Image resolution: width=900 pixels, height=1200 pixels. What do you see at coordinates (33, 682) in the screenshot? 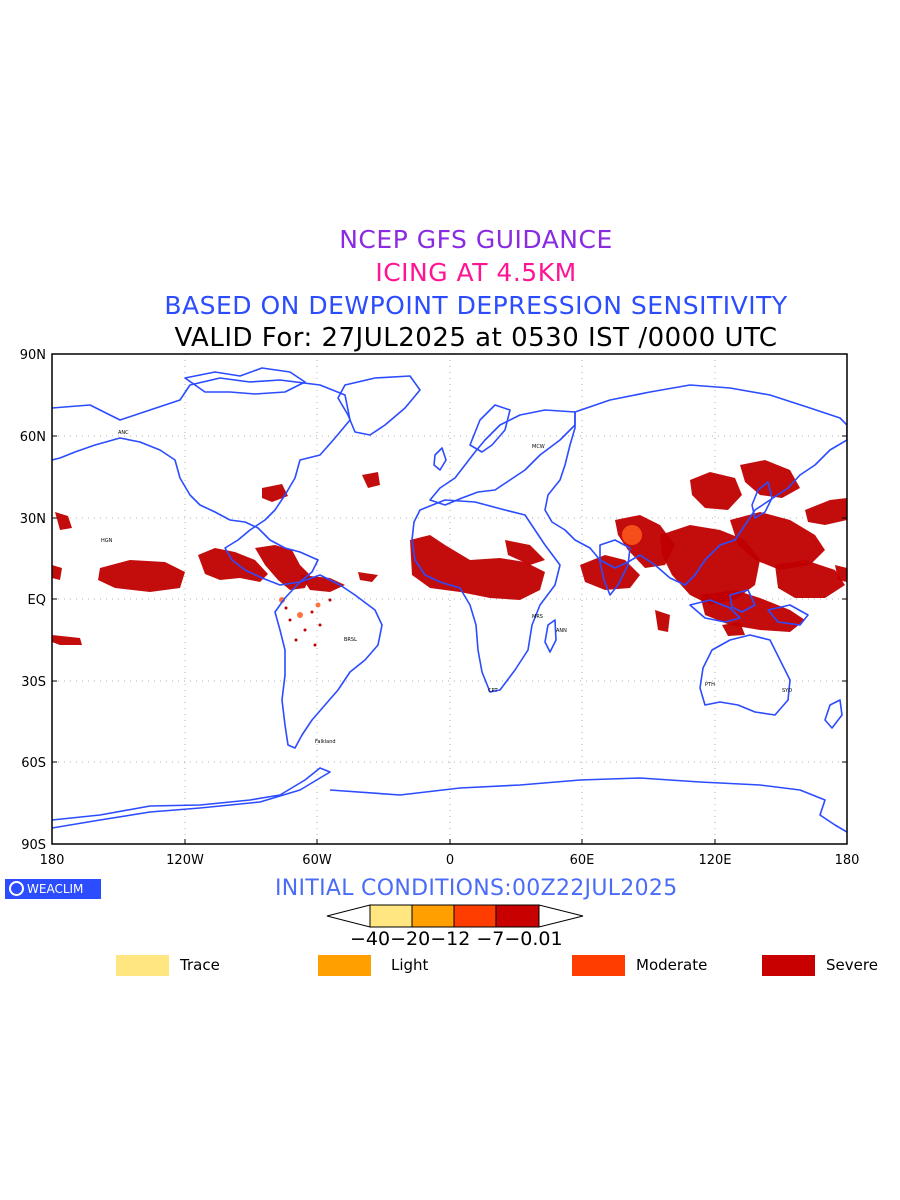
I see `lat-label: 30S` at bounding box center [33, 682].